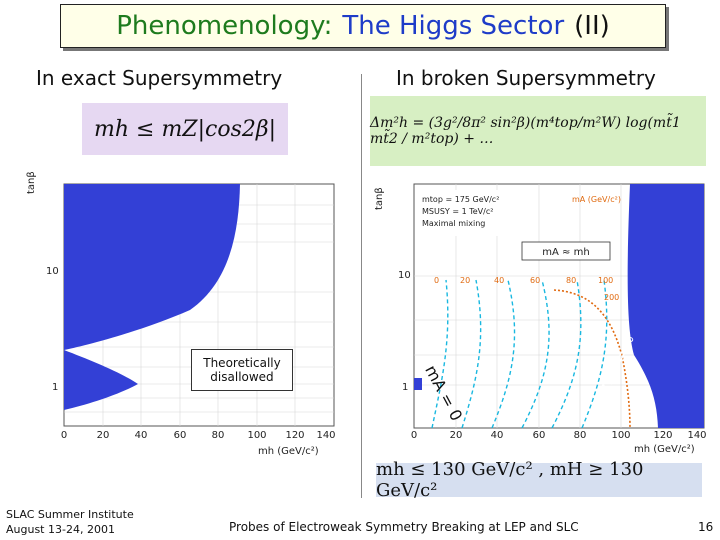 Image resolution: width=720 pixels, height=540 pixels. I want to click on ma-approx-mh-label: mA ≈ mh, so click(565, 252).